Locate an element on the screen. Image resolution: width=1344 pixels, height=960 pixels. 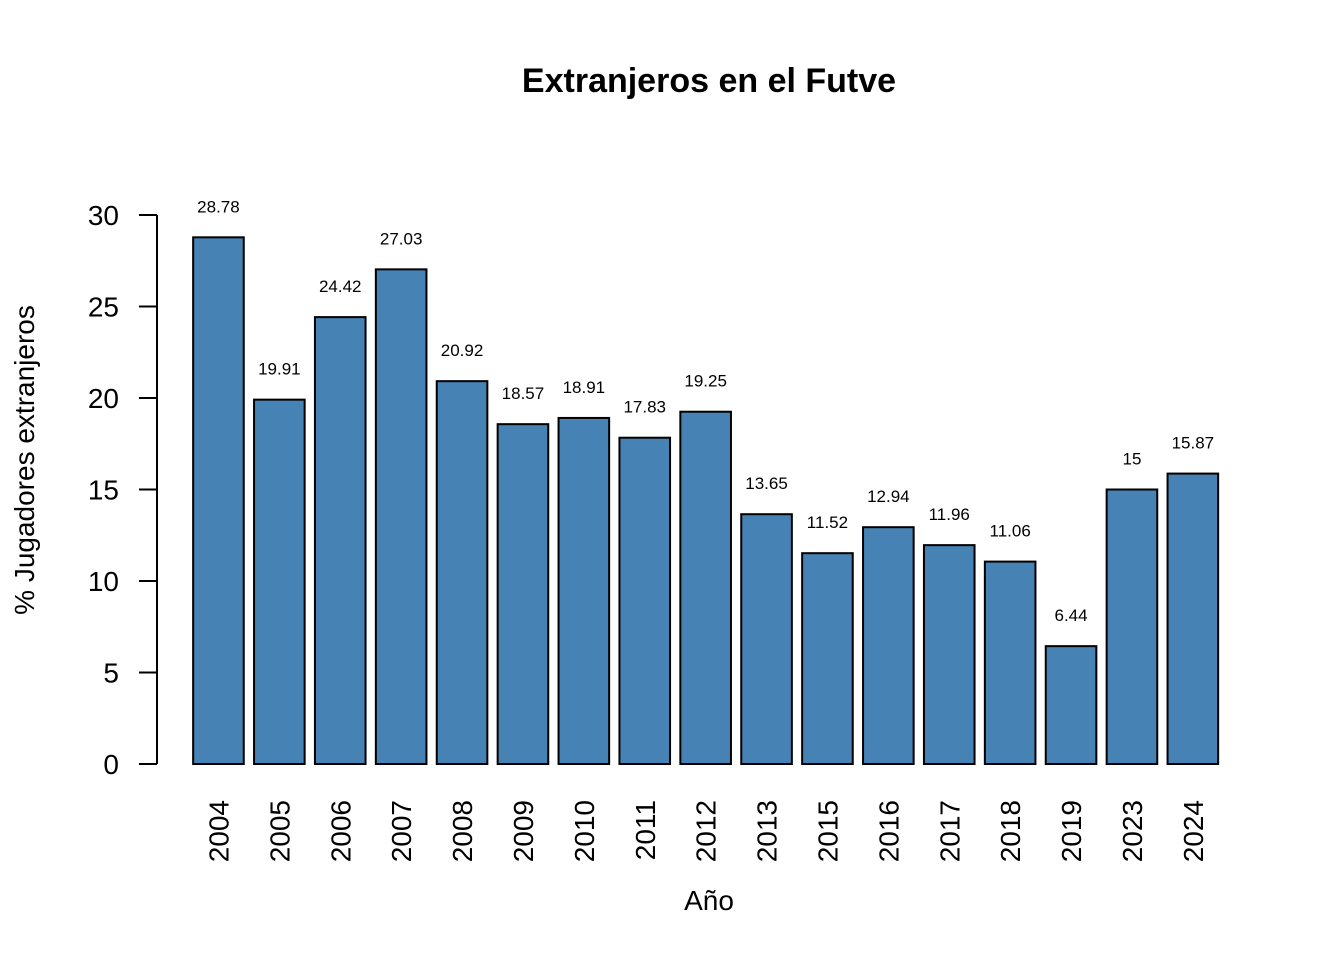
data-label-2019: 6.44 is located at coordinates (1071, 615).